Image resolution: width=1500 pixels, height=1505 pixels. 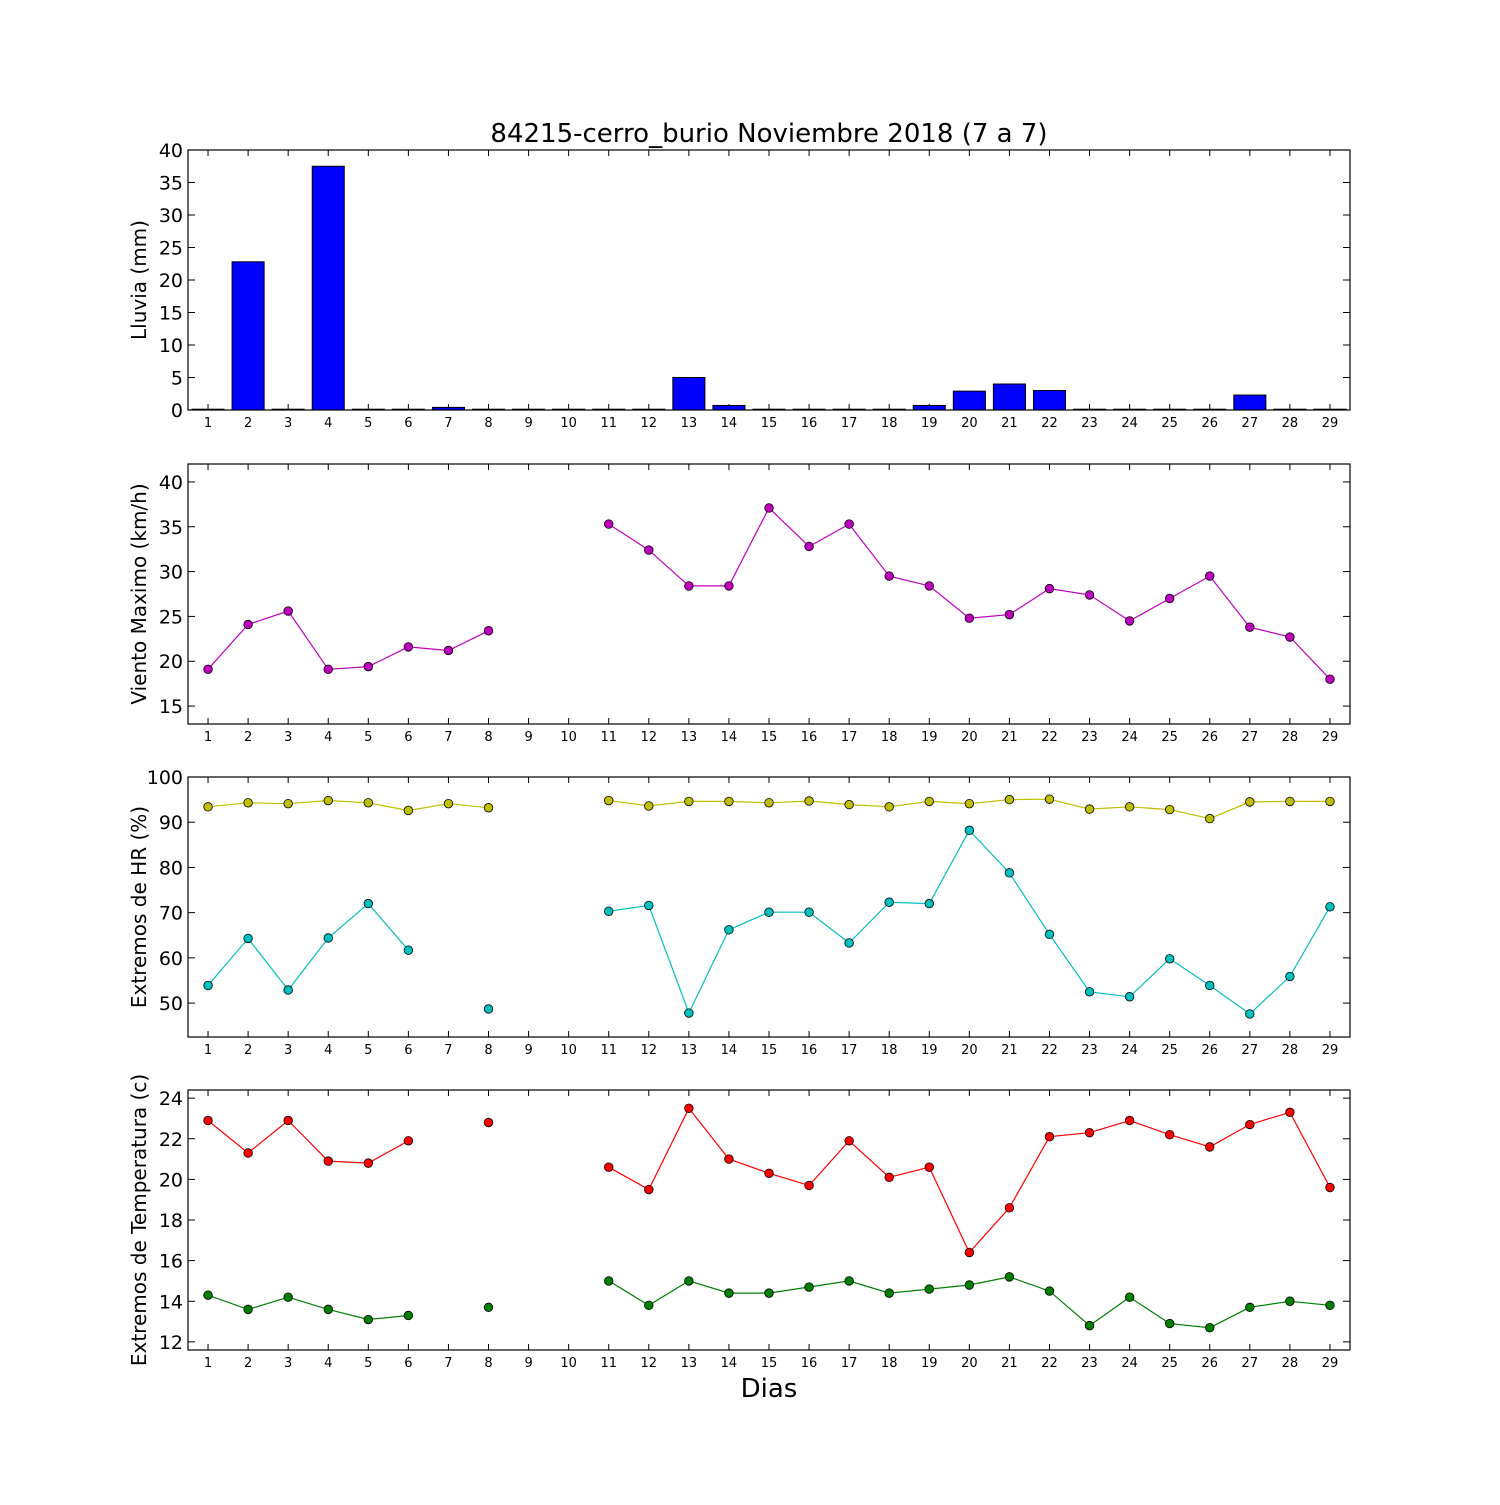 I want to click on x-tick-label: 26, so click(x=1209, y=1363).